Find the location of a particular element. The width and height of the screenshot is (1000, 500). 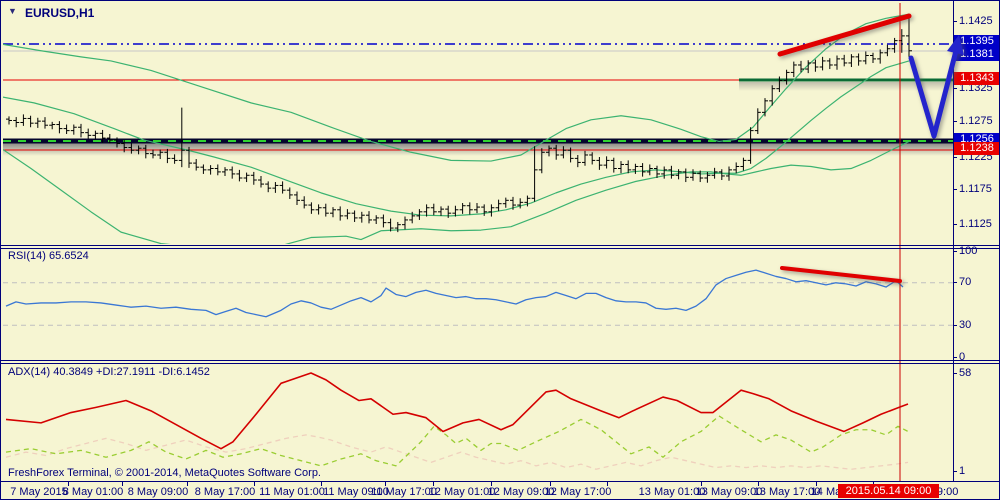

time-axis-label: 8 May 09:00 is located at coordinates (158, 492).